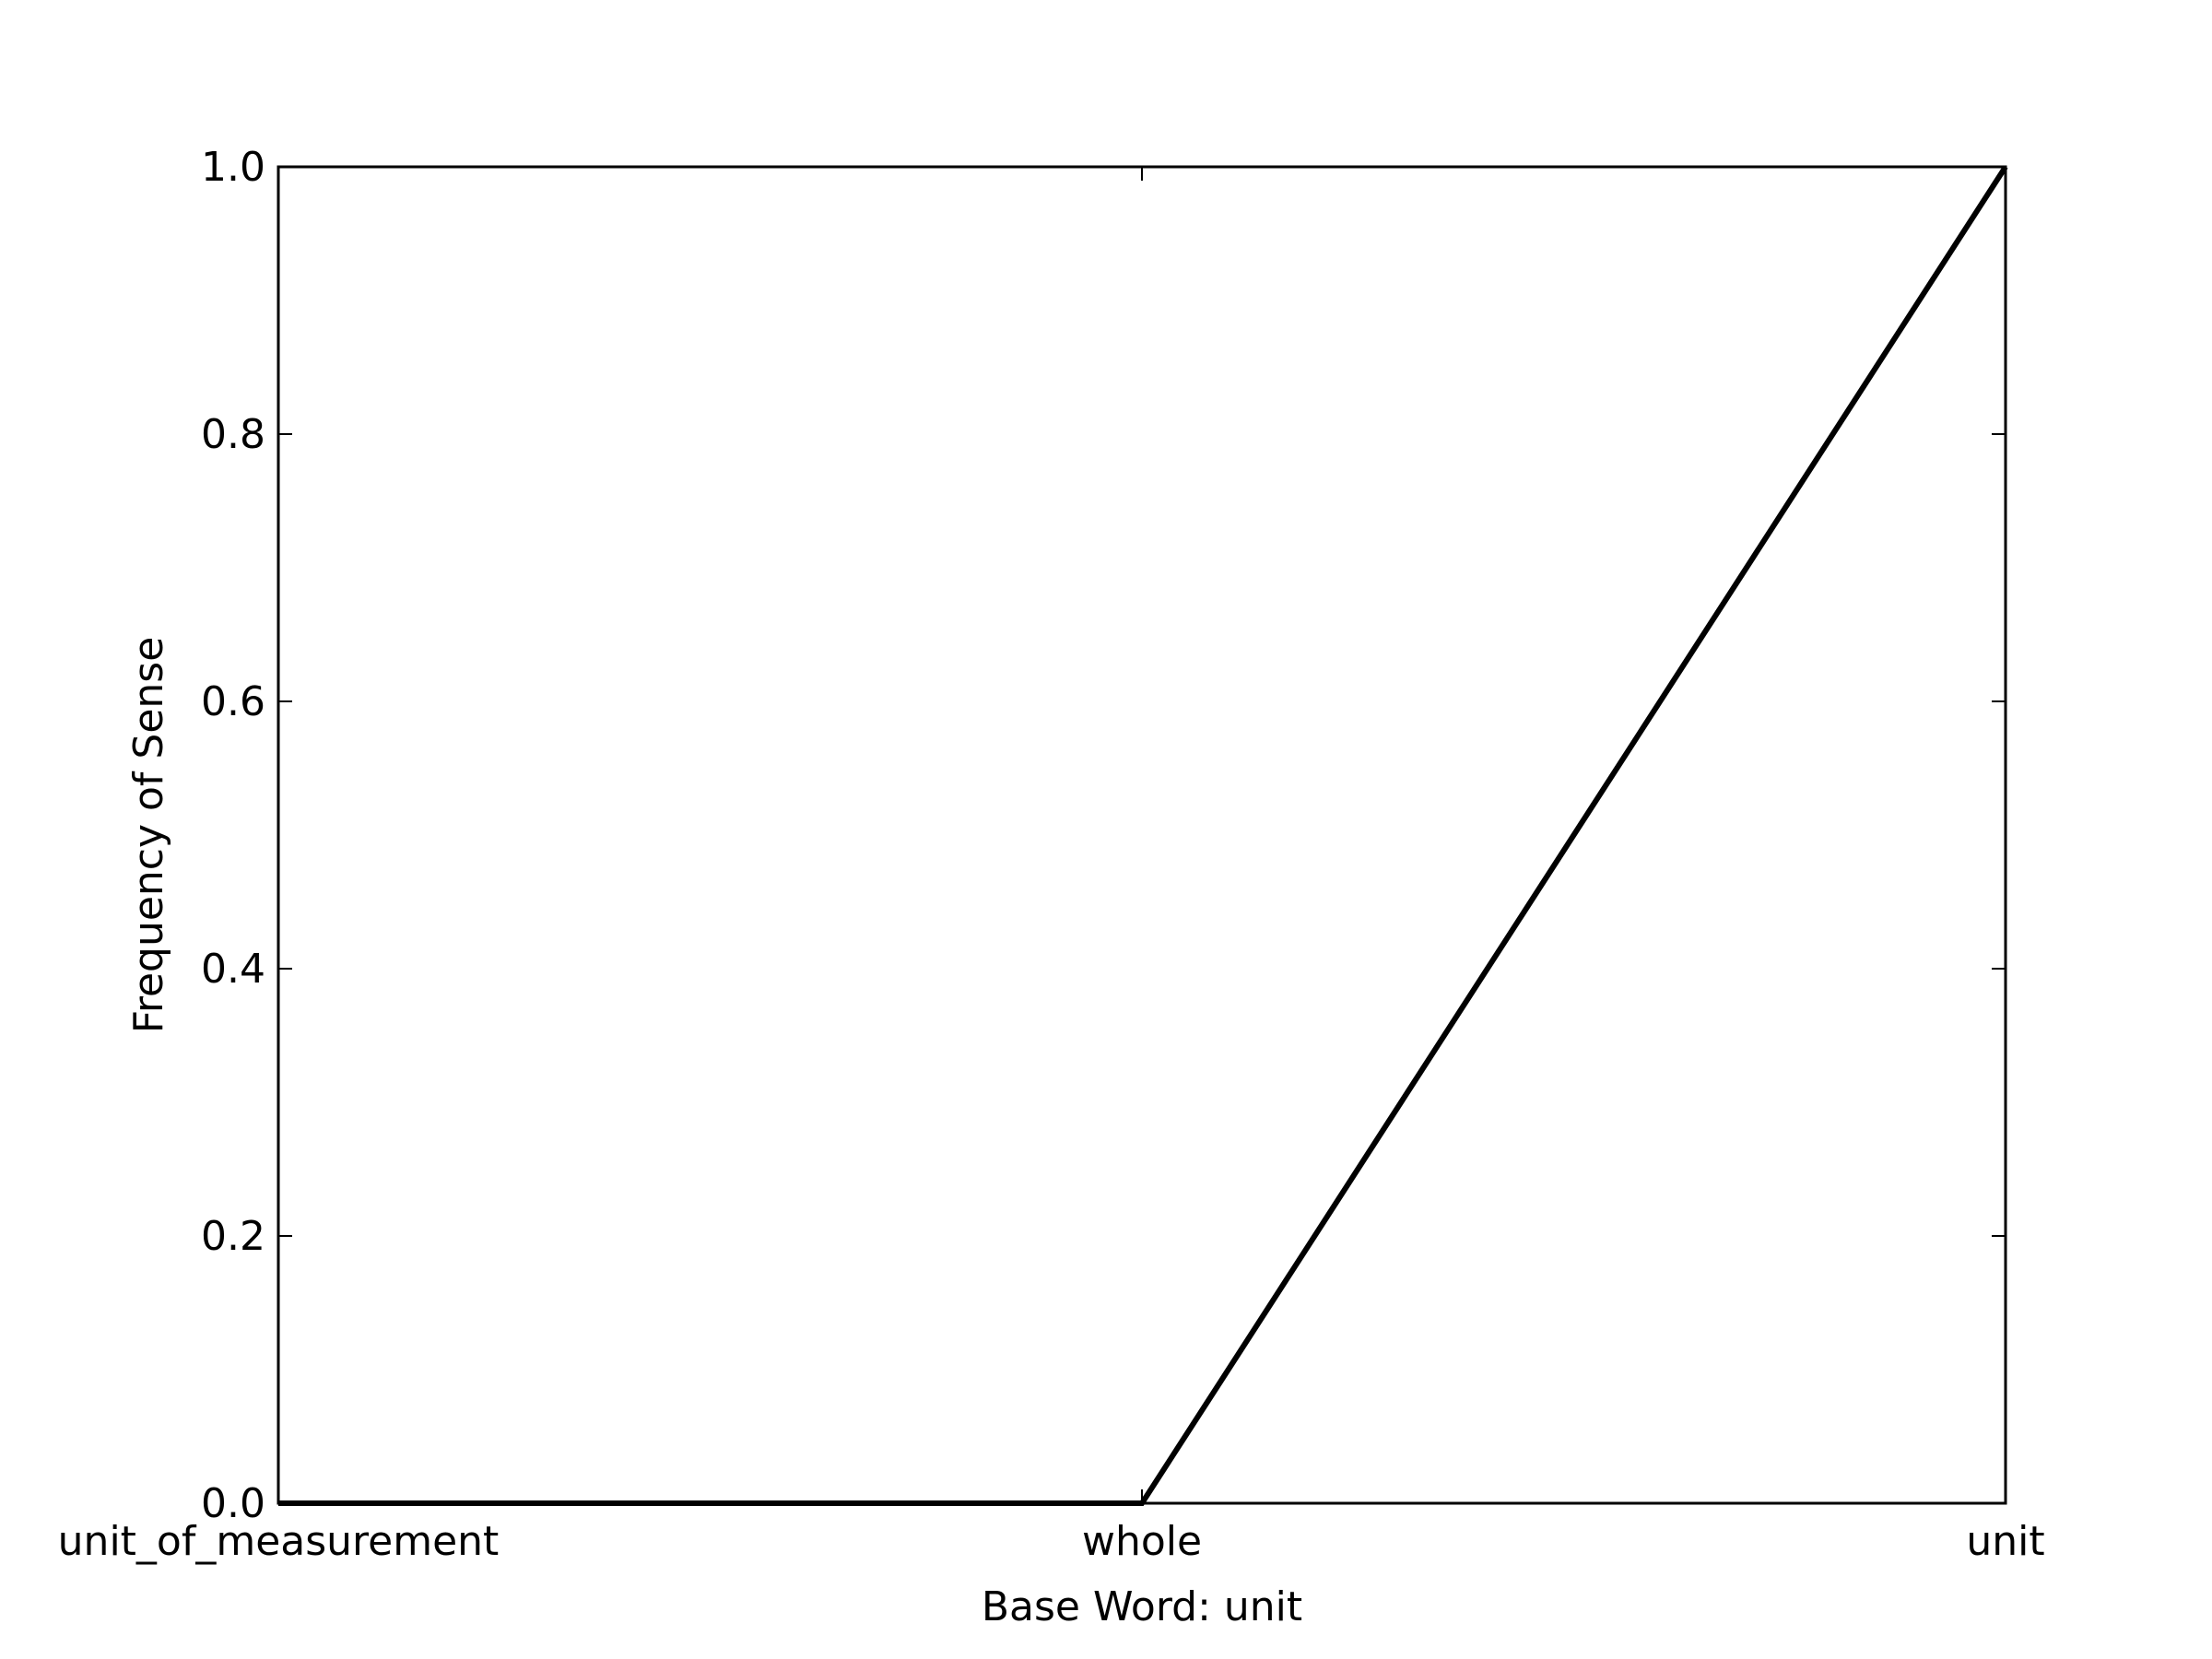  What do you see at coordinates (233, 701) in the screenshot?
I see `y-tick-label: 0.6` at bounding box center [233, 701].